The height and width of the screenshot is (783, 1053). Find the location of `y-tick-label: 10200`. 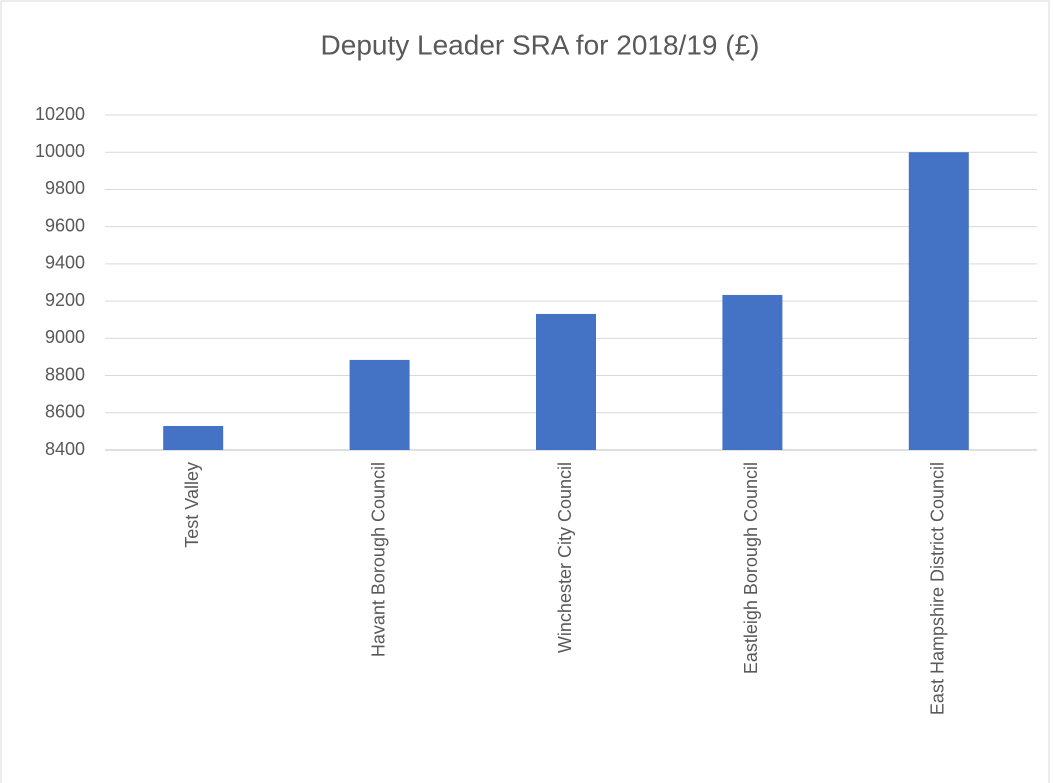

y-tick-label: 10200 is located at coordinates (60, 114).